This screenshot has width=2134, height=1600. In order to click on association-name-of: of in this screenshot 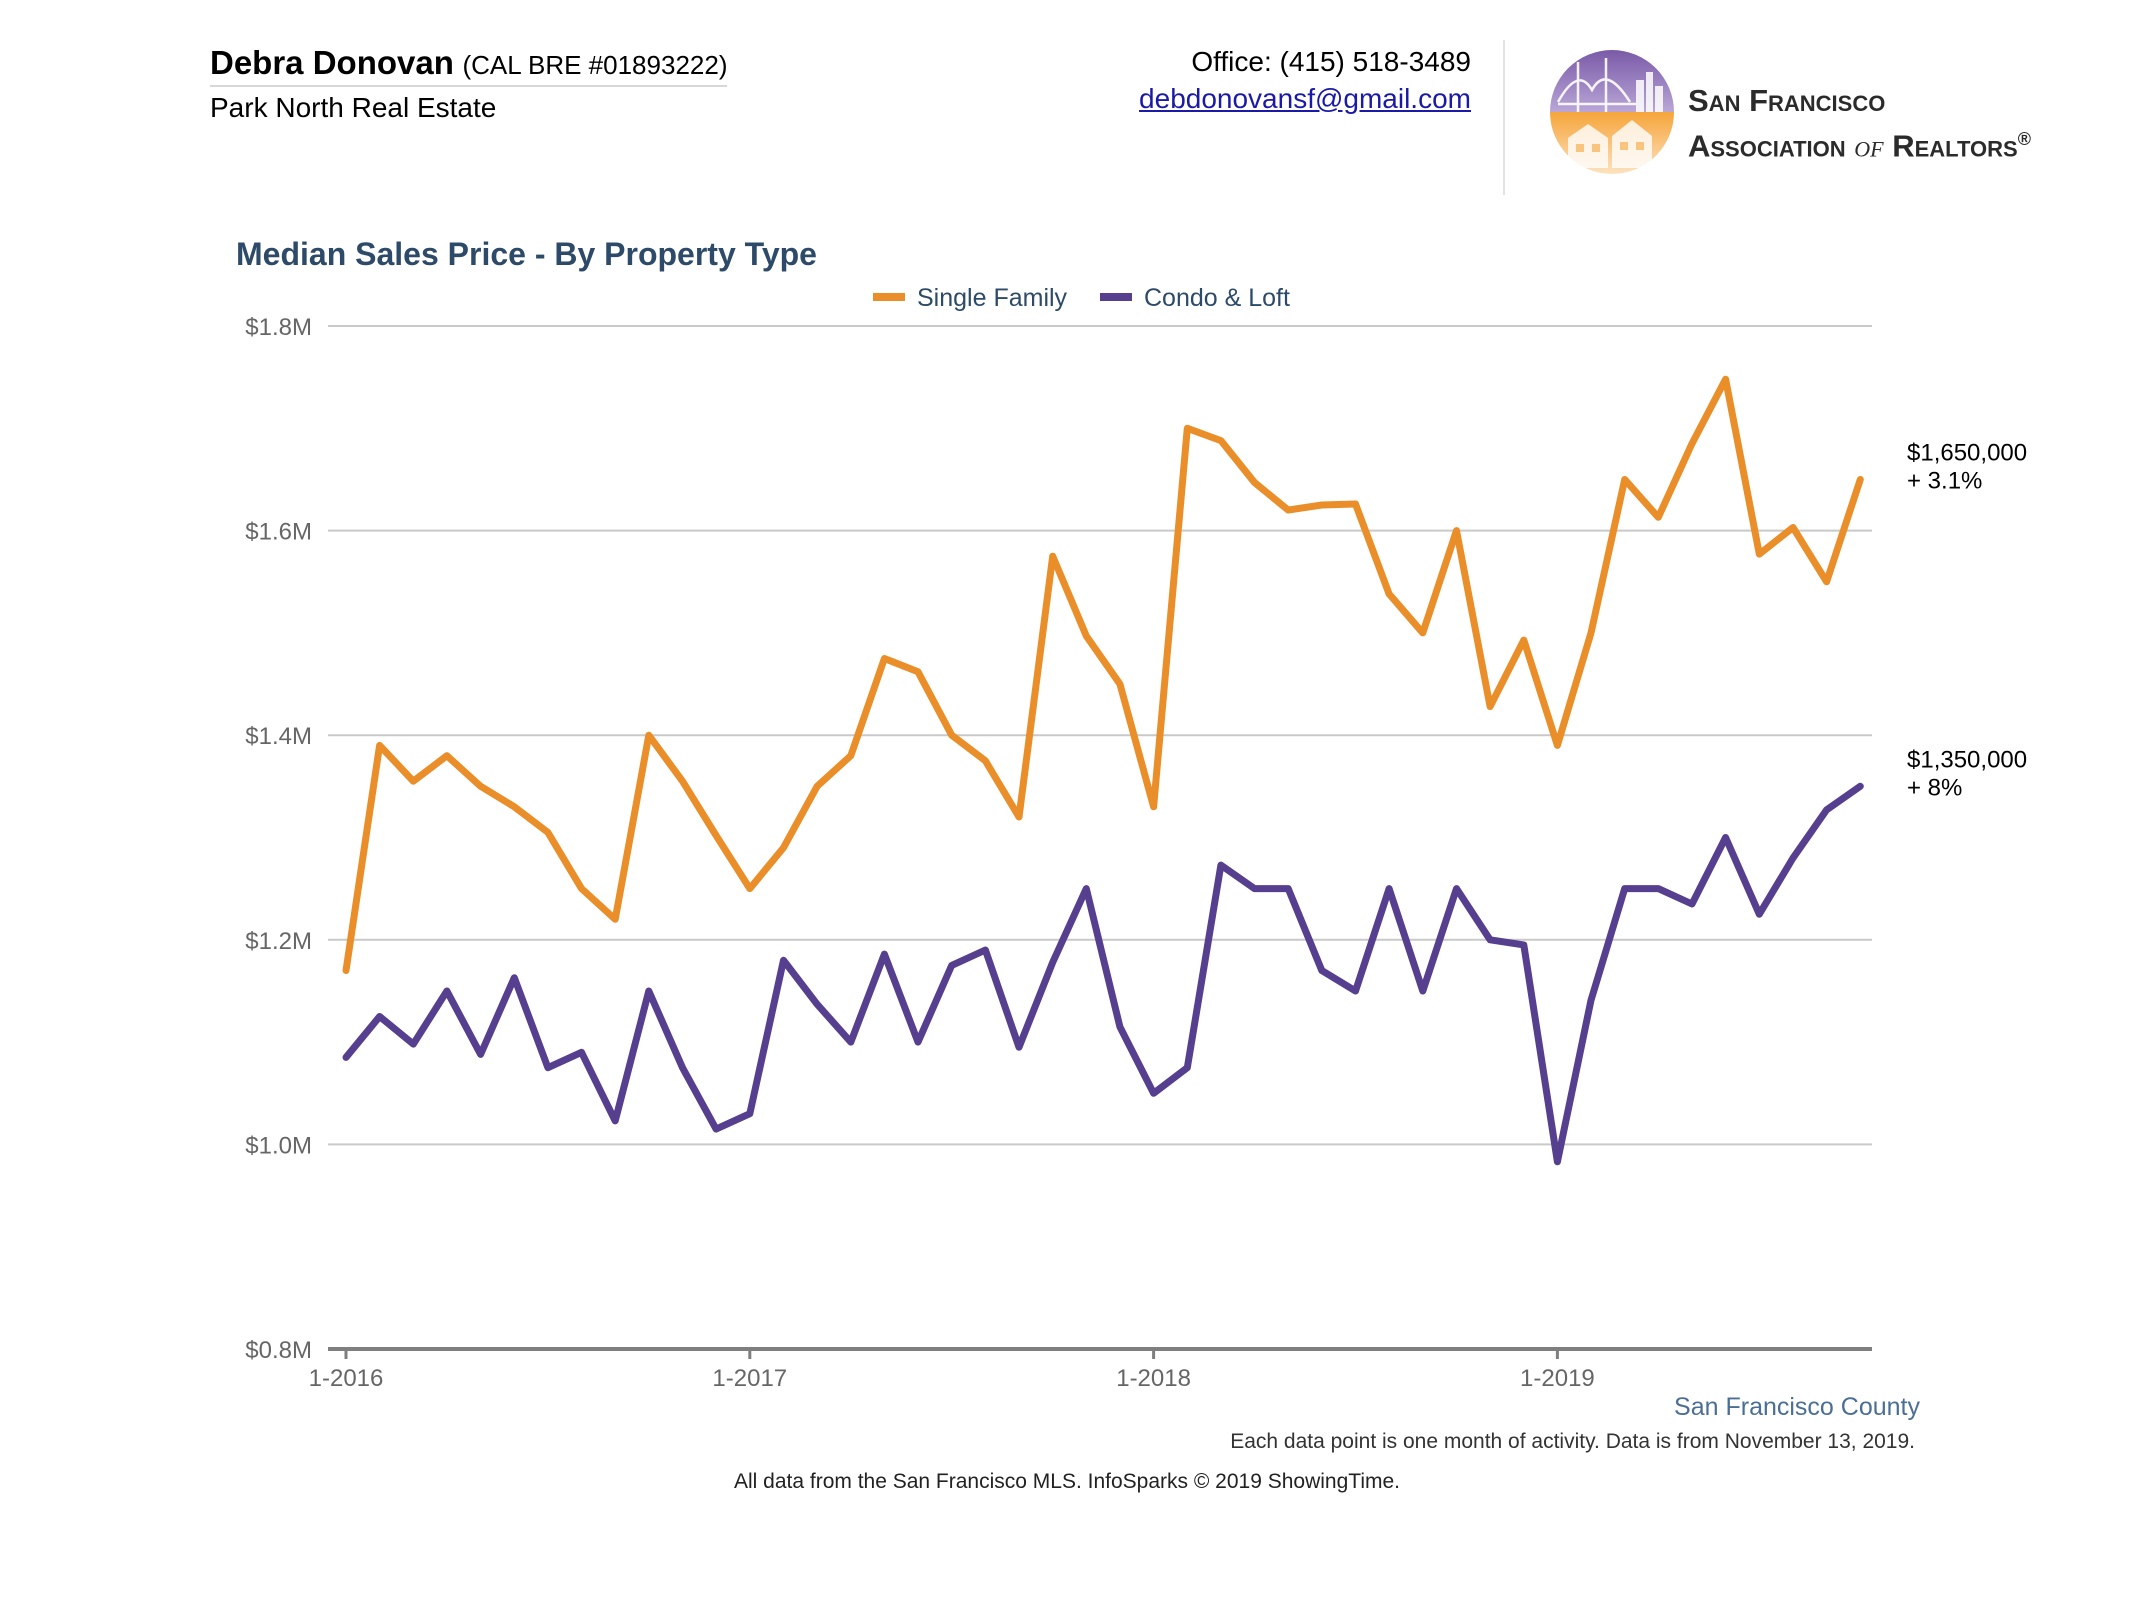, I will do `click(1869, 146)`.